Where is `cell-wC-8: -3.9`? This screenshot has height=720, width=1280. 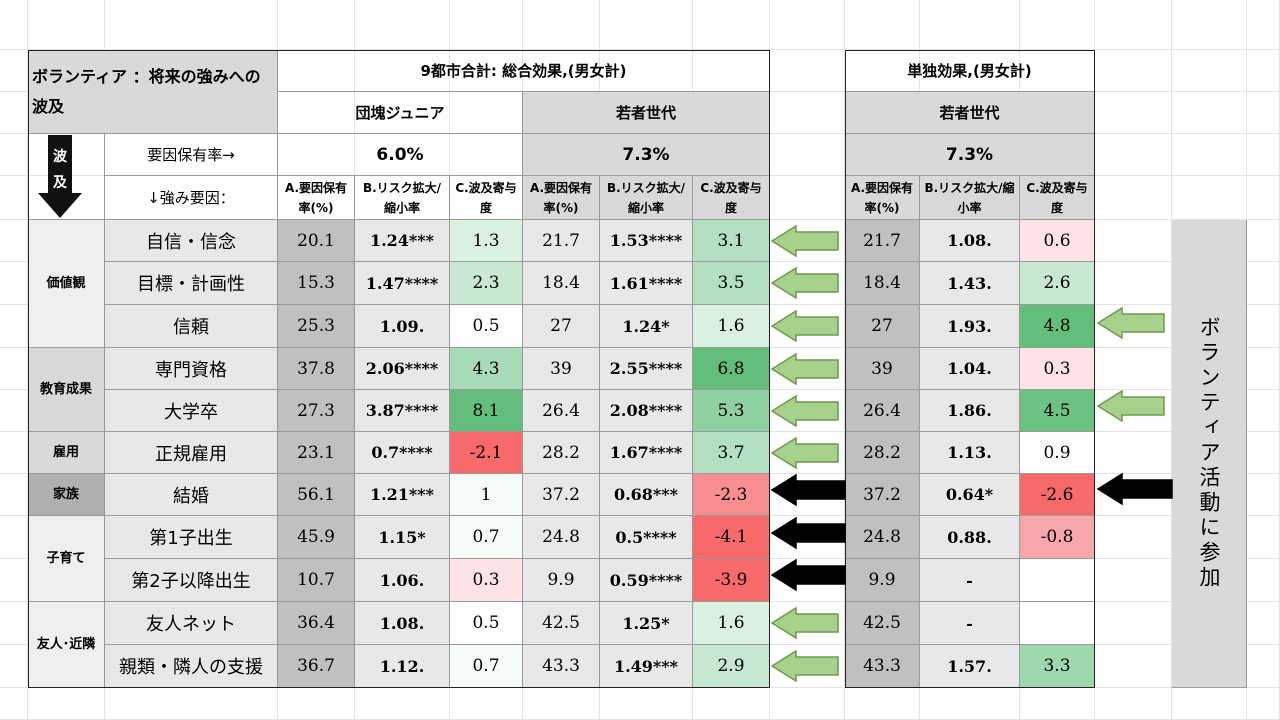
cell-wC-8: -3.9 is located at coordinates (731, 580).